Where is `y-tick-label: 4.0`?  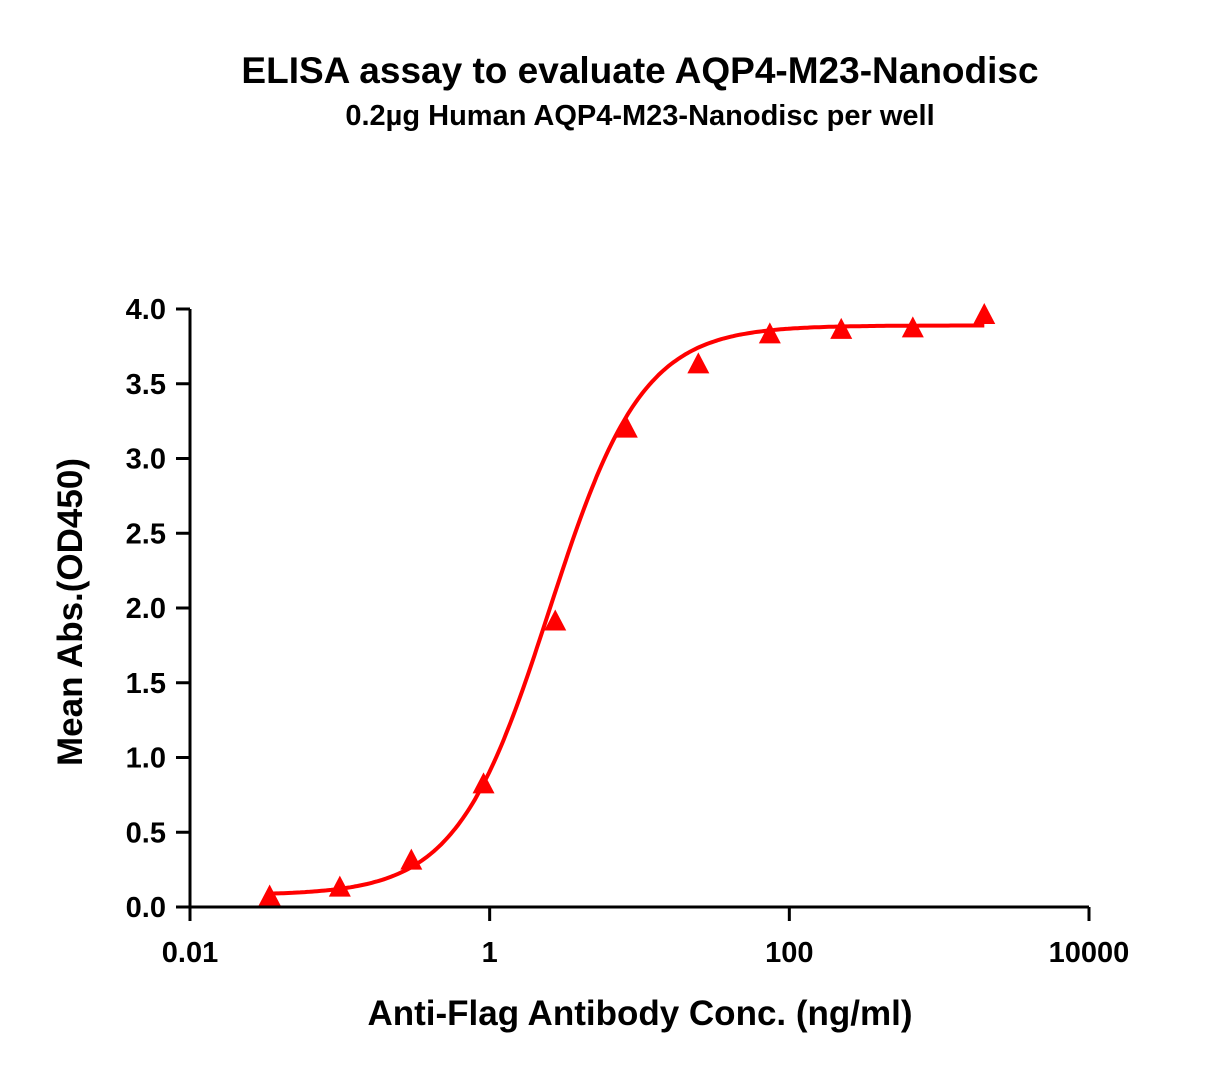 y-tick-label: 4.0 is located at coordinates (146, 310).